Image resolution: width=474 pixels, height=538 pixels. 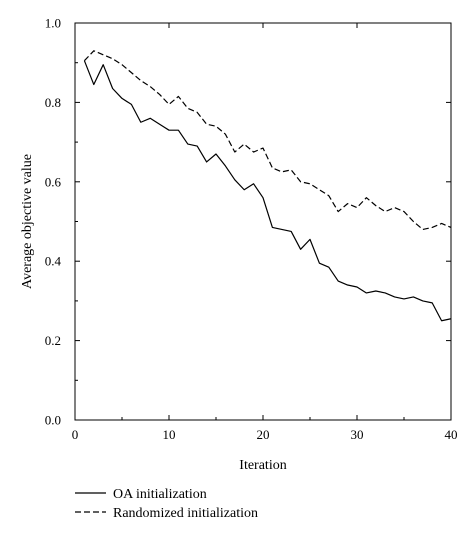 What do you see at coordinates (27, 221) in the screenshot?
I see `y-axis-label: Average objective value` at bounding box center [27, 221].